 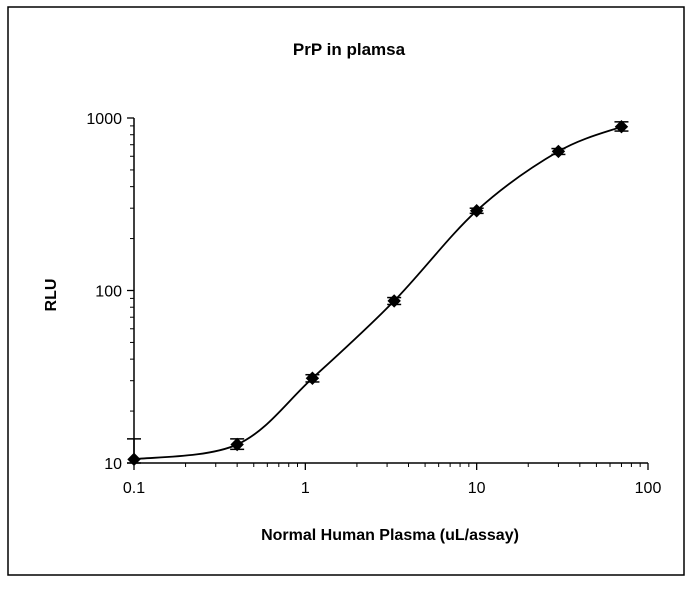 I want to click on x-tick-label: 0.1, so click(x=134, y=488).